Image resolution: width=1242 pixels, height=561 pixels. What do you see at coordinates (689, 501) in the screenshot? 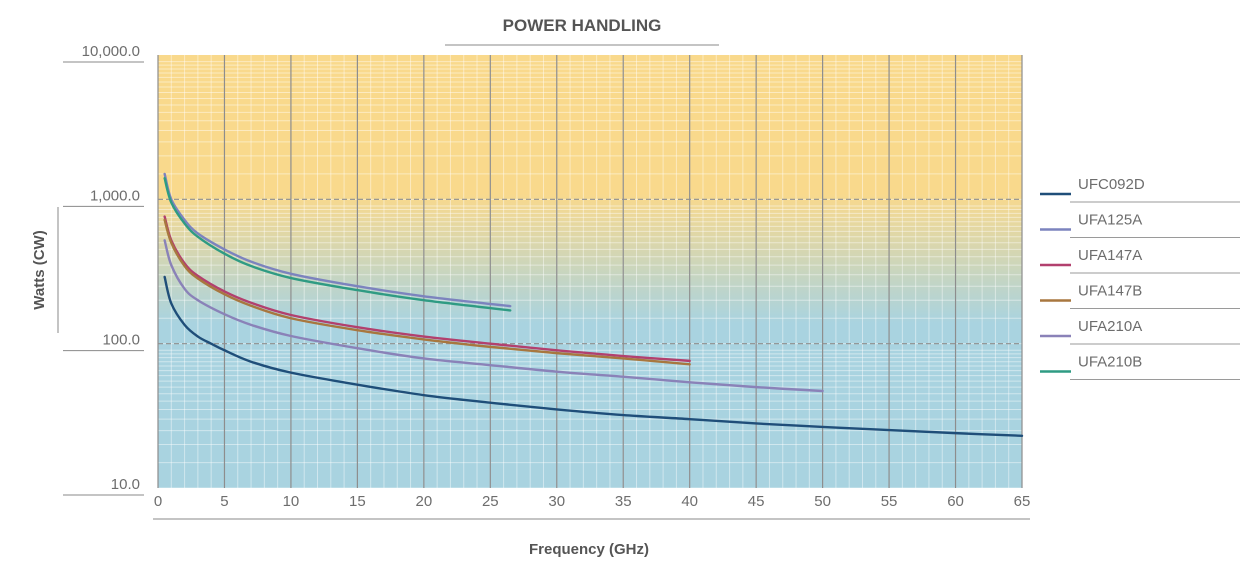
I see `x-tick-label: 40` at bounding box center [689, 501].